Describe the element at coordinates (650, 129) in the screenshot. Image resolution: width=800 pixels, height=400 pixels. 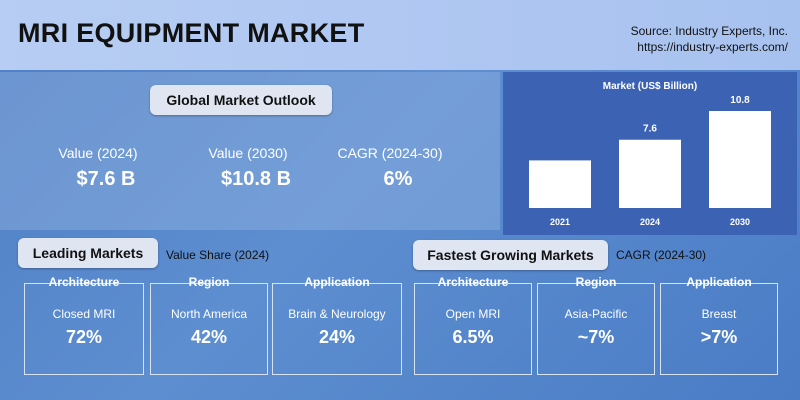
I see `value-label: 7.6` at that location.